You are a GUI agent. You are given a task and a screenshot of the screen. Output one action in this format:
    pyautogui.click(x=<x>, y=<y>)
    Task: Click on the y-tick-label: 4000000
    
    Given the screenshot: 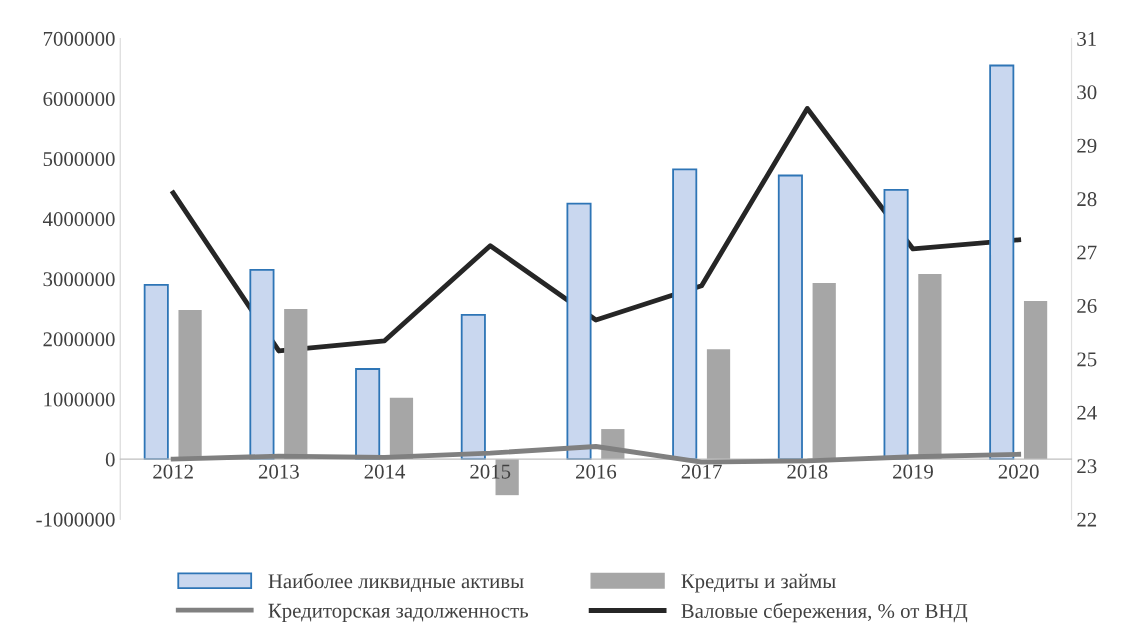 What is the action you would take?
    pyautogui.click(x=78, y=219)
    